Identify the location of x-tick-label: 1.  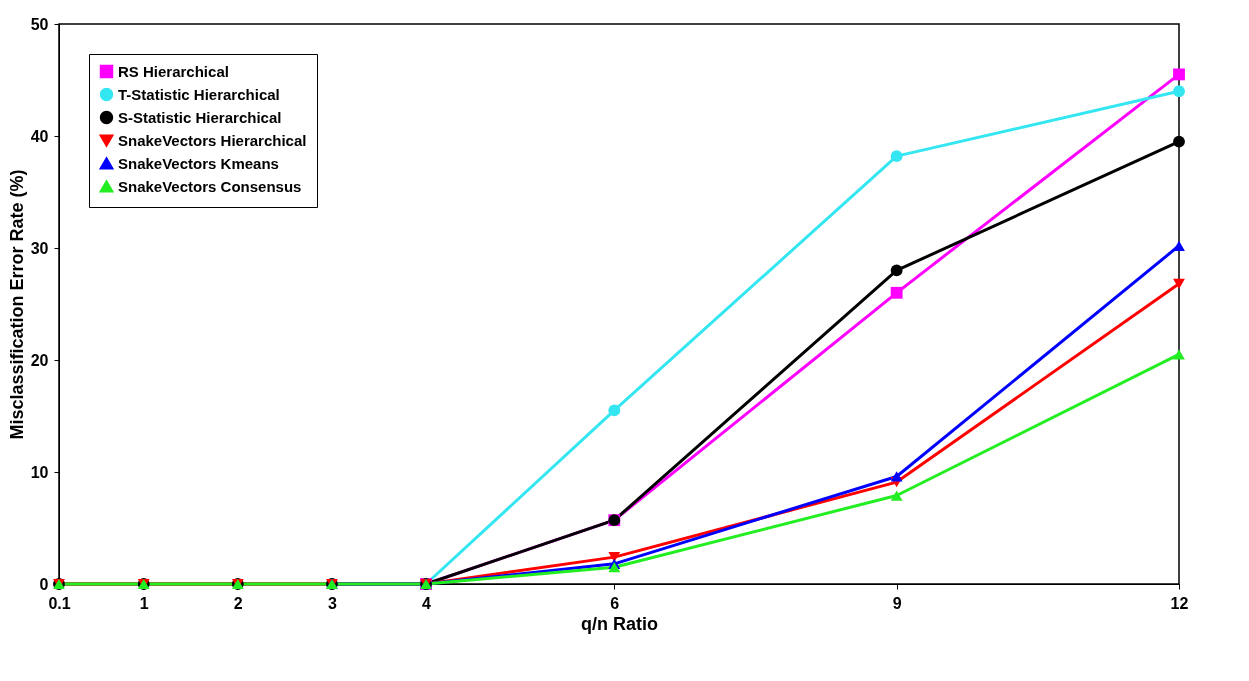
(144, 603).